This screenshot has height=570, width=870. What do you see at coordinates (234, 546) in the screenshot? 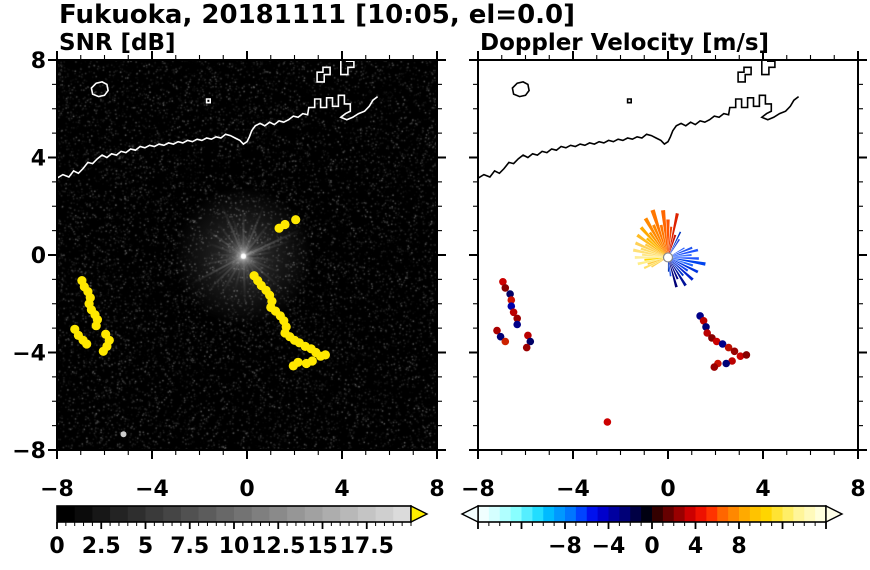
I see `colorbar-label: 10` at bounding box center [234, 546].